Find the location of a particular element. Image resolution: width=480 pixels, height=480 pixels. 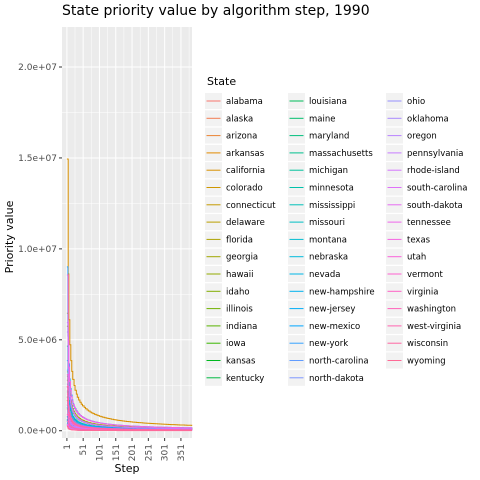

legend-label: nebraska is located at coordinates (328, 258).